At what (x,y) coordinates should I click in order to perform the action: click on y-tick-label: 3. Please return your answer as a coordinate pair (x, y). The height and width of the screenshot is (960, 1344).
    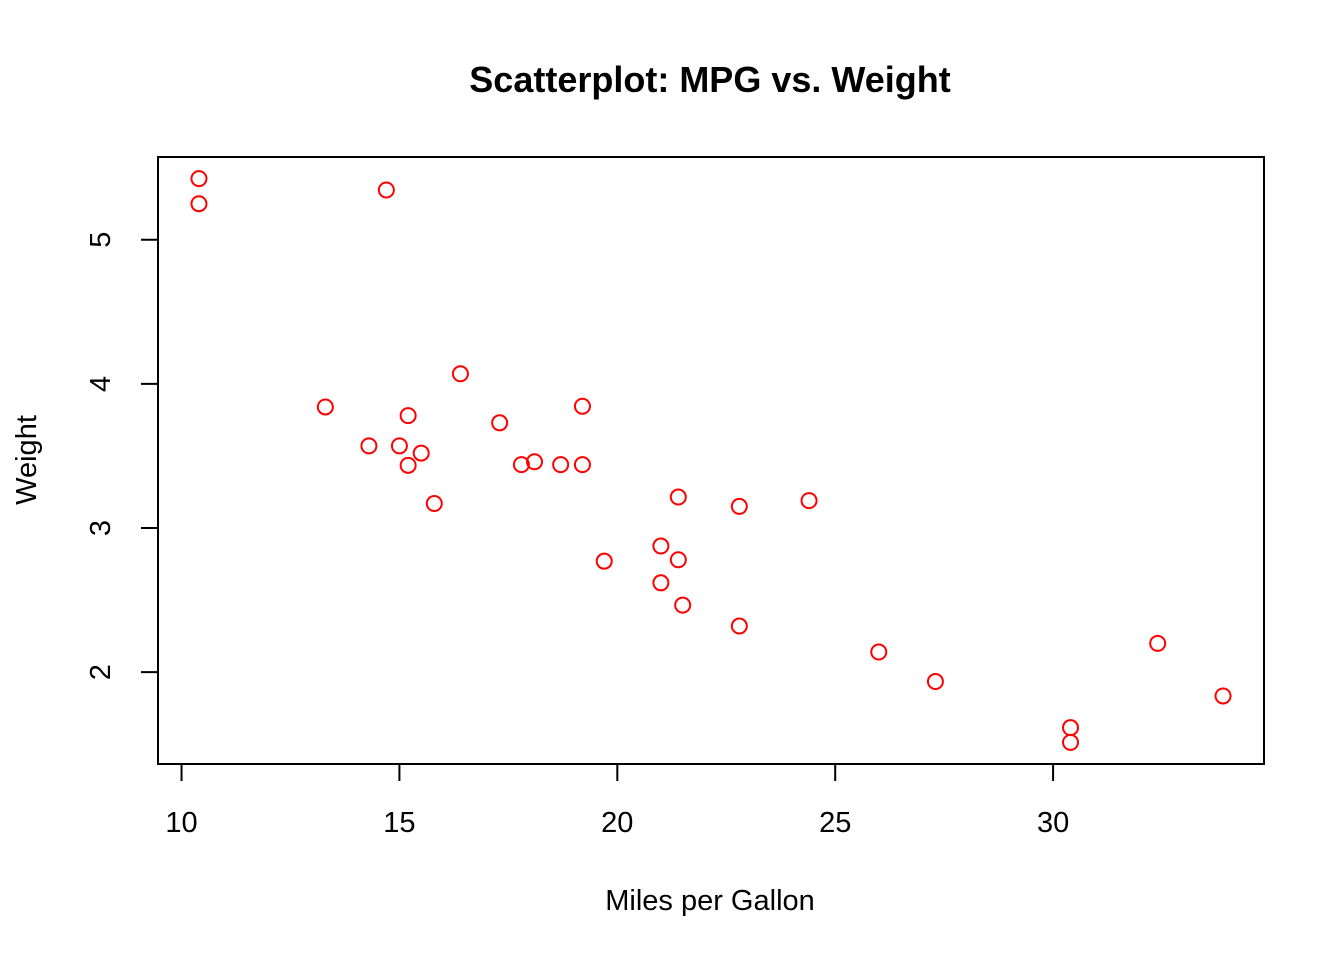
    Looking at the image, I should click on (101, 528).